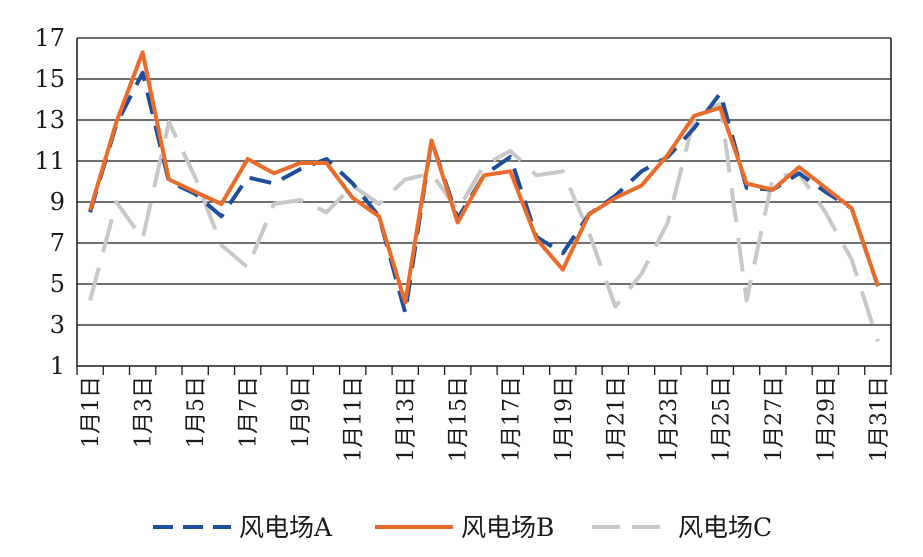  What do you see at coordinates (721, 419) in the screenshot?
I see `x-tick-label: 1月25日` at bounding box center [721, 419].